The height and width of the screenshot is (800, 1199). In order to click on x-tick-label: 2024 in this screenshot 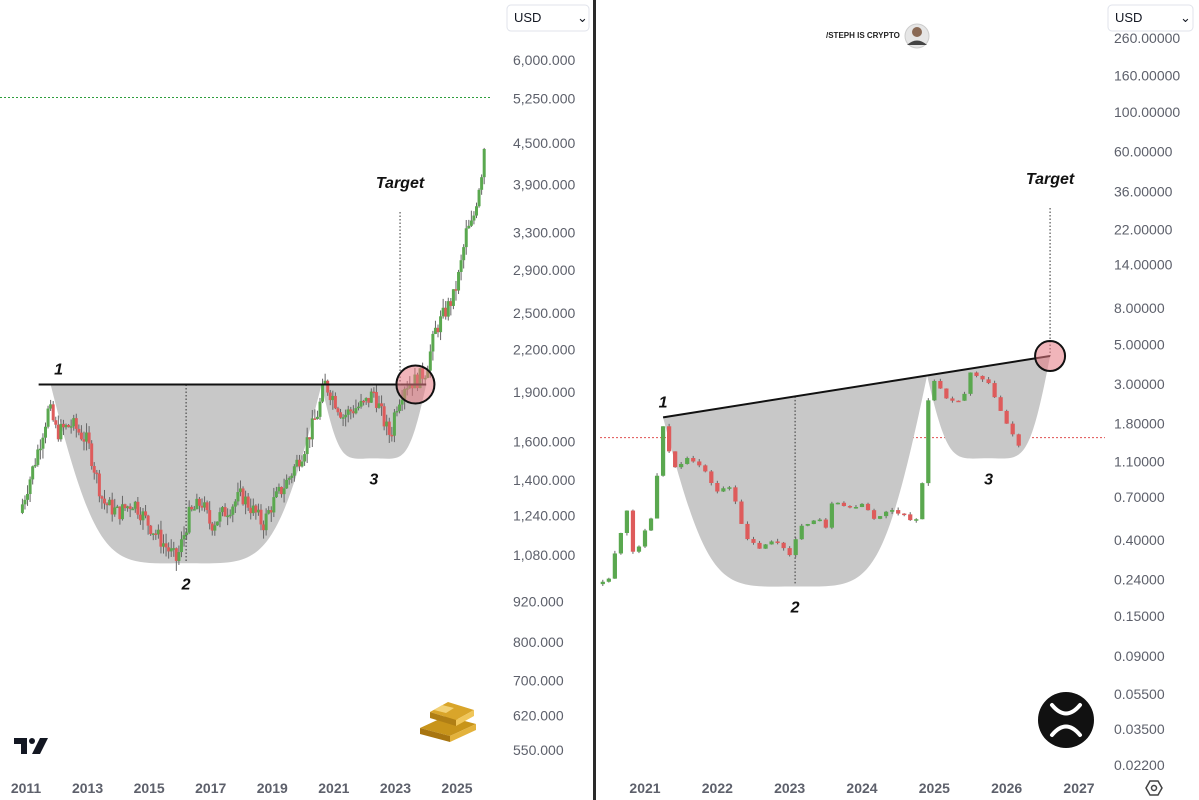, I will do `click(861, 788)`.